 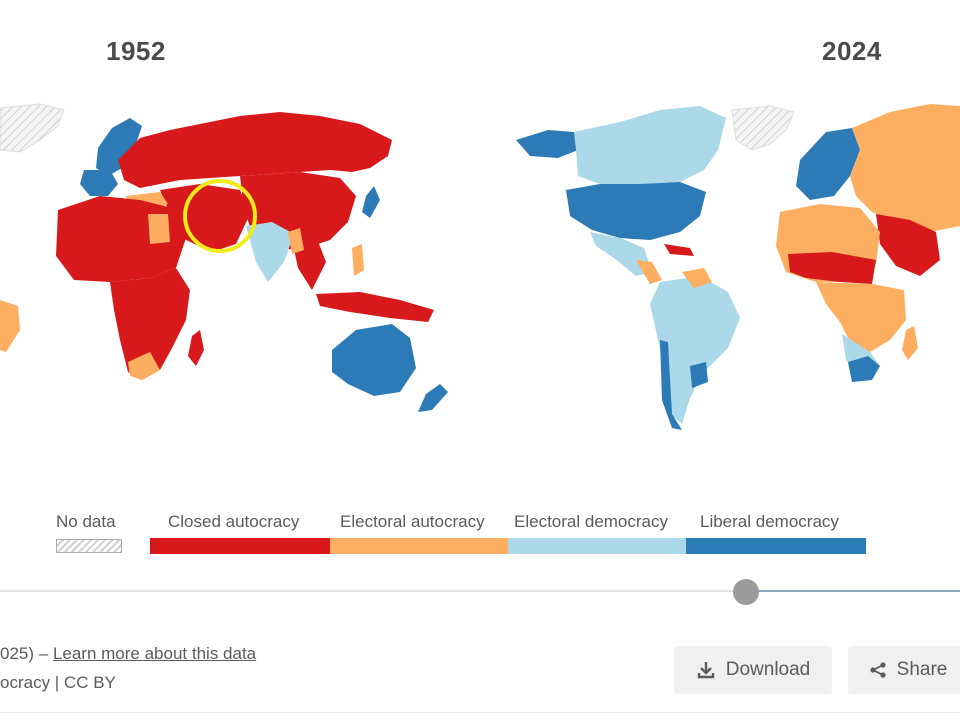 What do you see at coordinates (371, 202) in the screenshot?
I see `japan-1952` at bounding box center [371, 202].